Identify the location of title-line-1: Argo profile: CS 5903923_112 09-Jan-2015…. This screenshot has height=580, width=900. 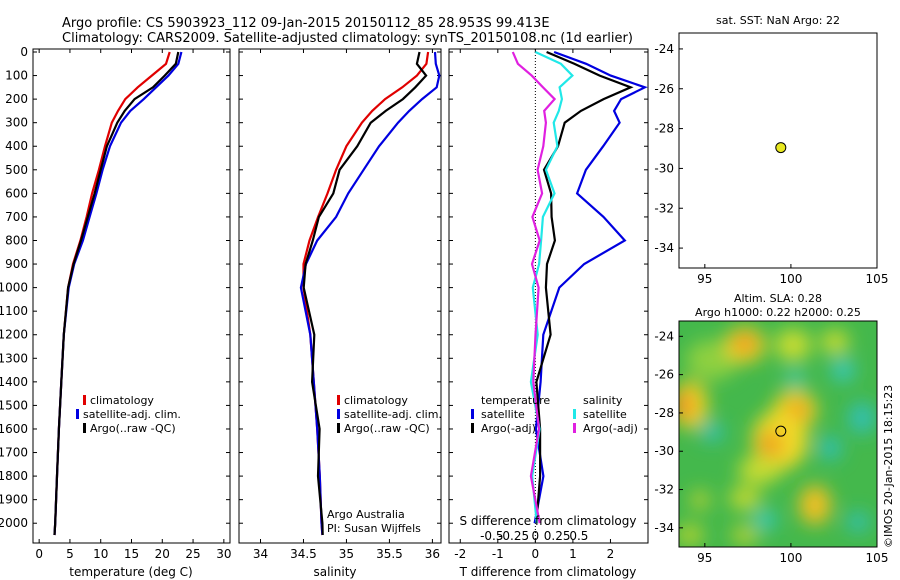
(306, 23).